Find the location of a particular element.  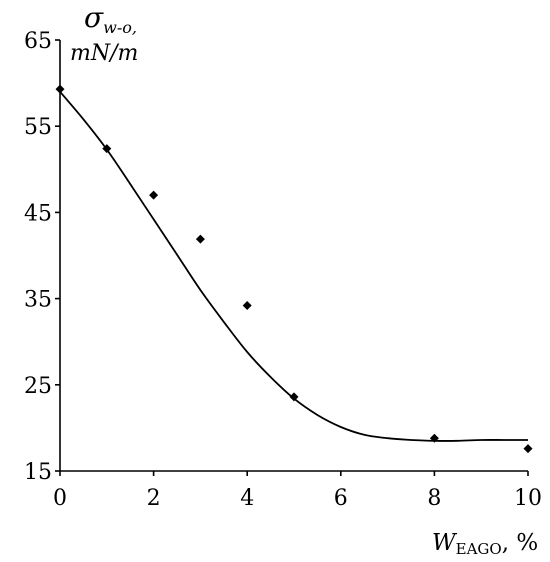

x-tick-label: 8 is located at coordinates (434, 498).